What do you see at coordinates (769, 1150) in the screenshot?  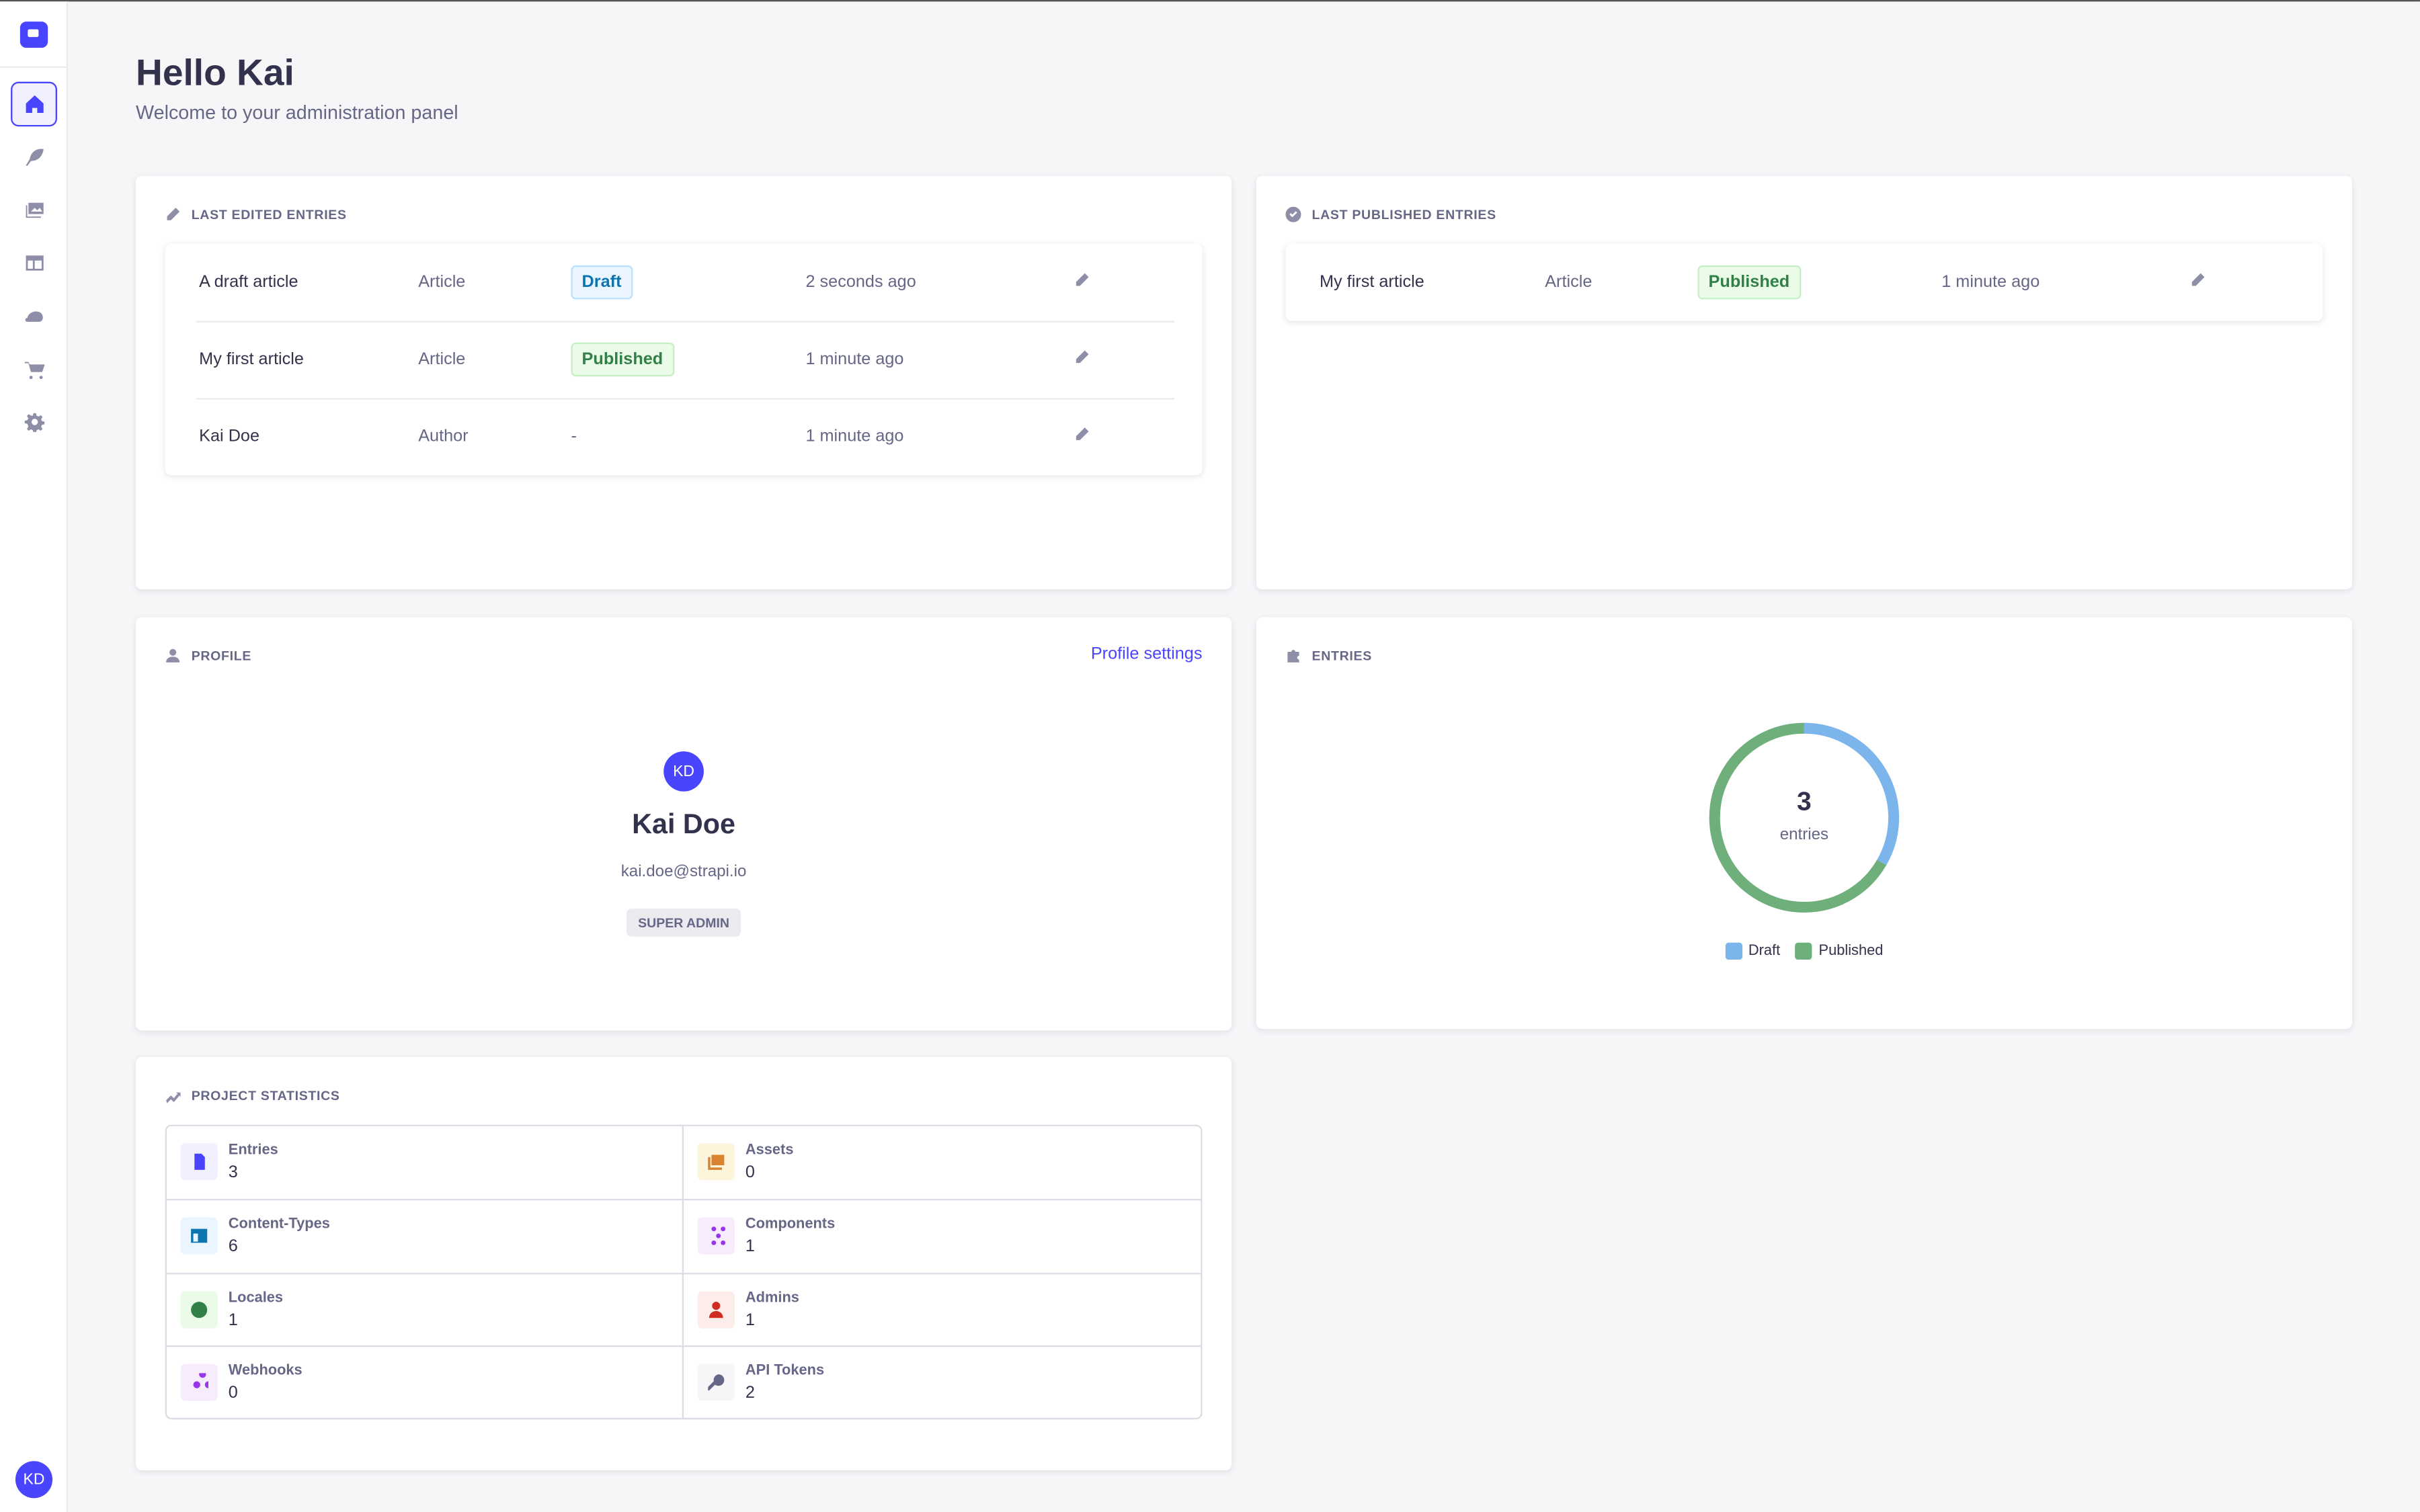 I see `stat-label: Assets` at bounding box center [769, 1150].